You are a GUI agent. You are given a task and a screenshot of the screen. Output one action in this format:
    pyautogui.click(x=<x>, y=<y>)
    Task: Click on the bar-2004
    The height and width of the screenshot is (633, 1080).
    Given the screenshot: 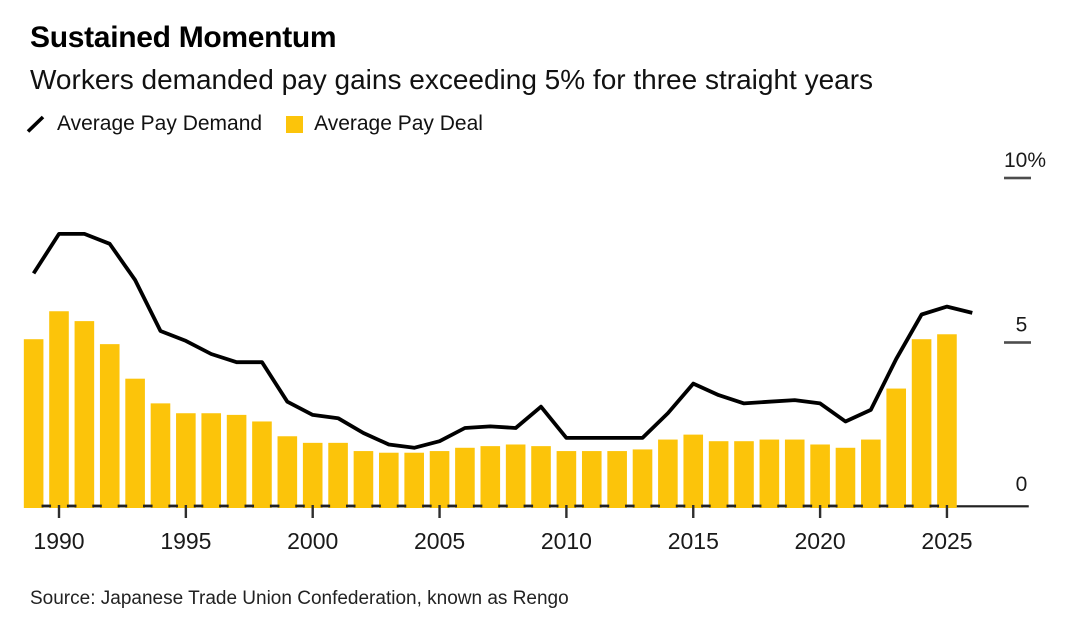 What is the action you would take?
    pyautogui.click(x=414, y=480)
    